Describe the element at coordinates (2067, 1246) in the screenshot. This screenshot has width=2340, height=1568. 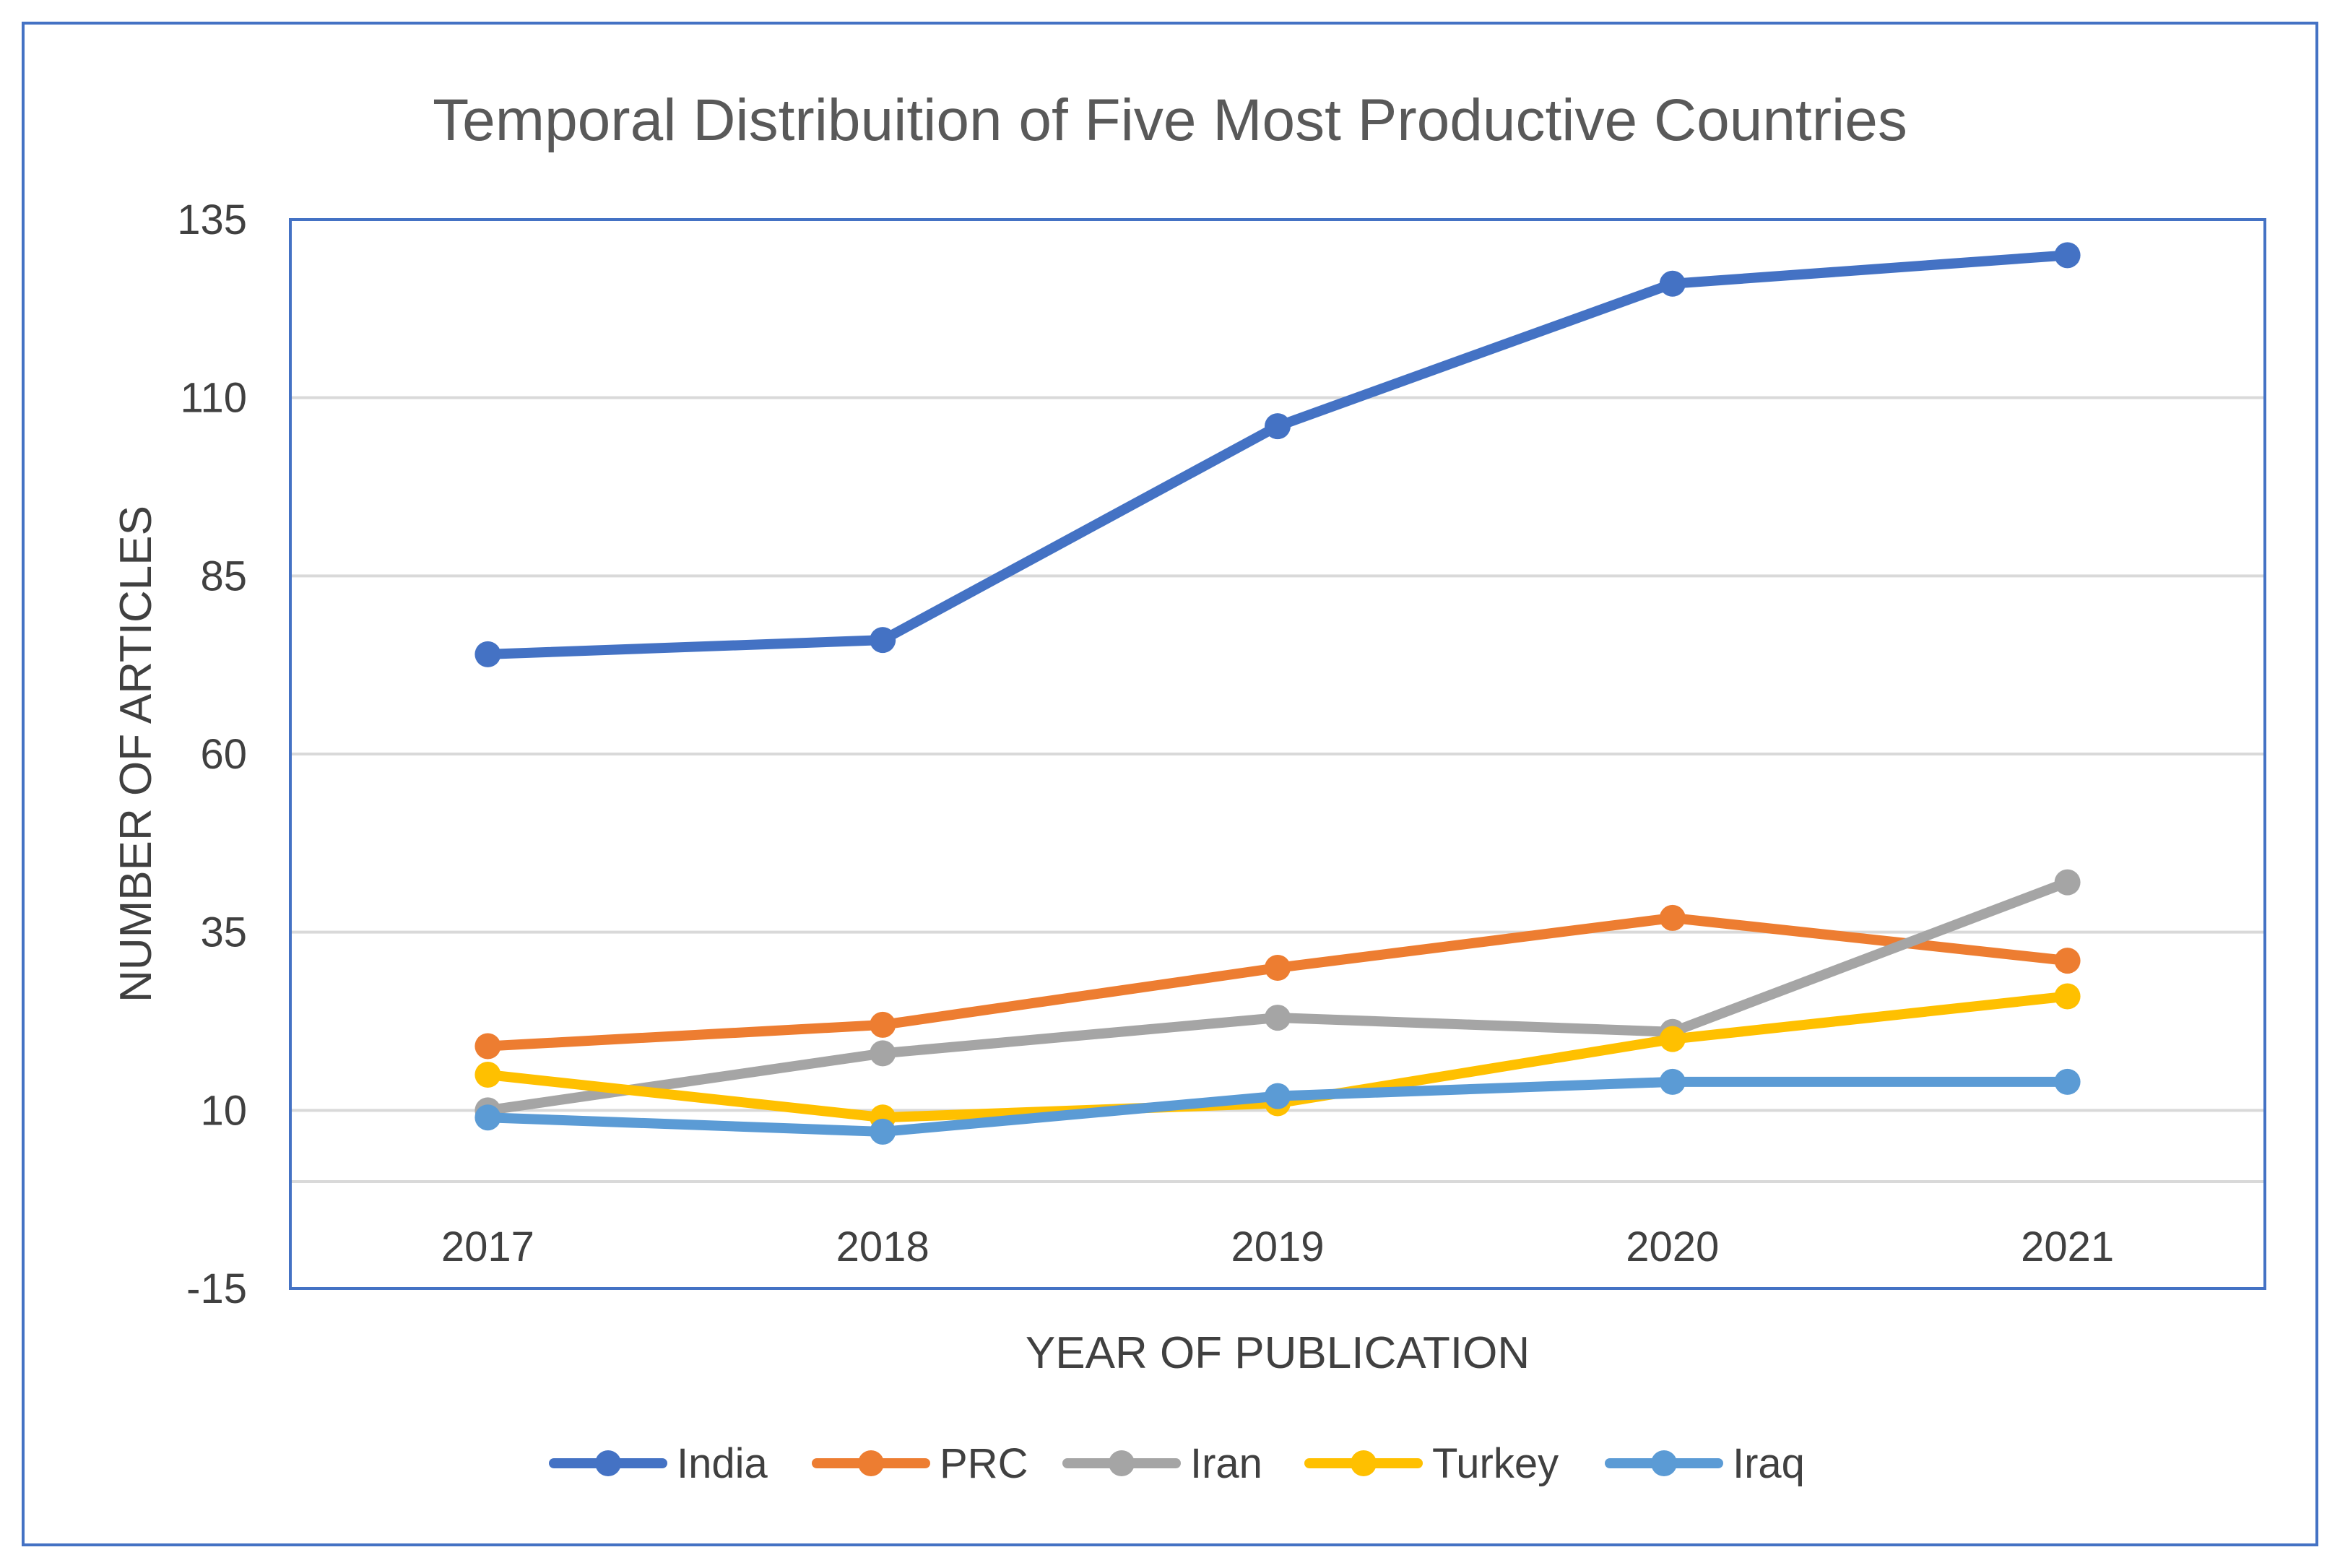
I see `x-tick-label: 2021` at that location.